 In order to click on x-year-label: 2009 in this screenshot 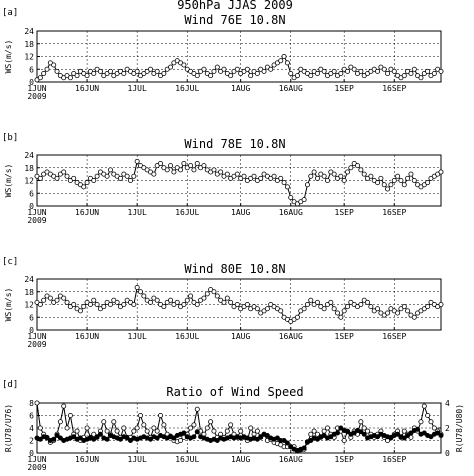, I will do `click(36, 96)`.